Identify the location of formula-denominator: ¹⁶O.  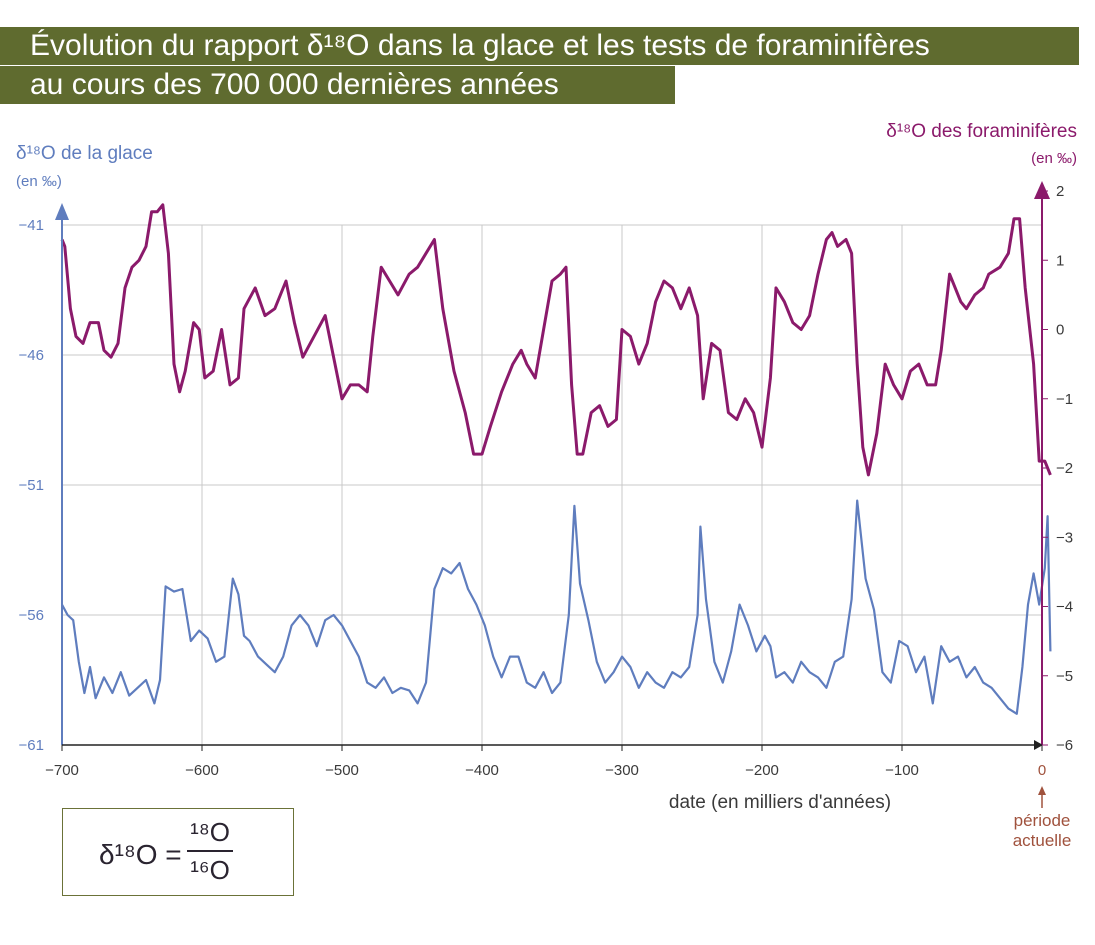
(210, 870).